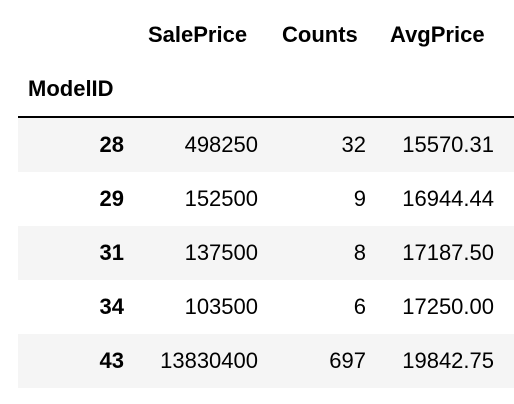 Image resolution: width=514 pixels, height=404 pixels. Describe the element at coordinates (359, 198) in the screenshot. I see `cell-counts: 9` at that location.